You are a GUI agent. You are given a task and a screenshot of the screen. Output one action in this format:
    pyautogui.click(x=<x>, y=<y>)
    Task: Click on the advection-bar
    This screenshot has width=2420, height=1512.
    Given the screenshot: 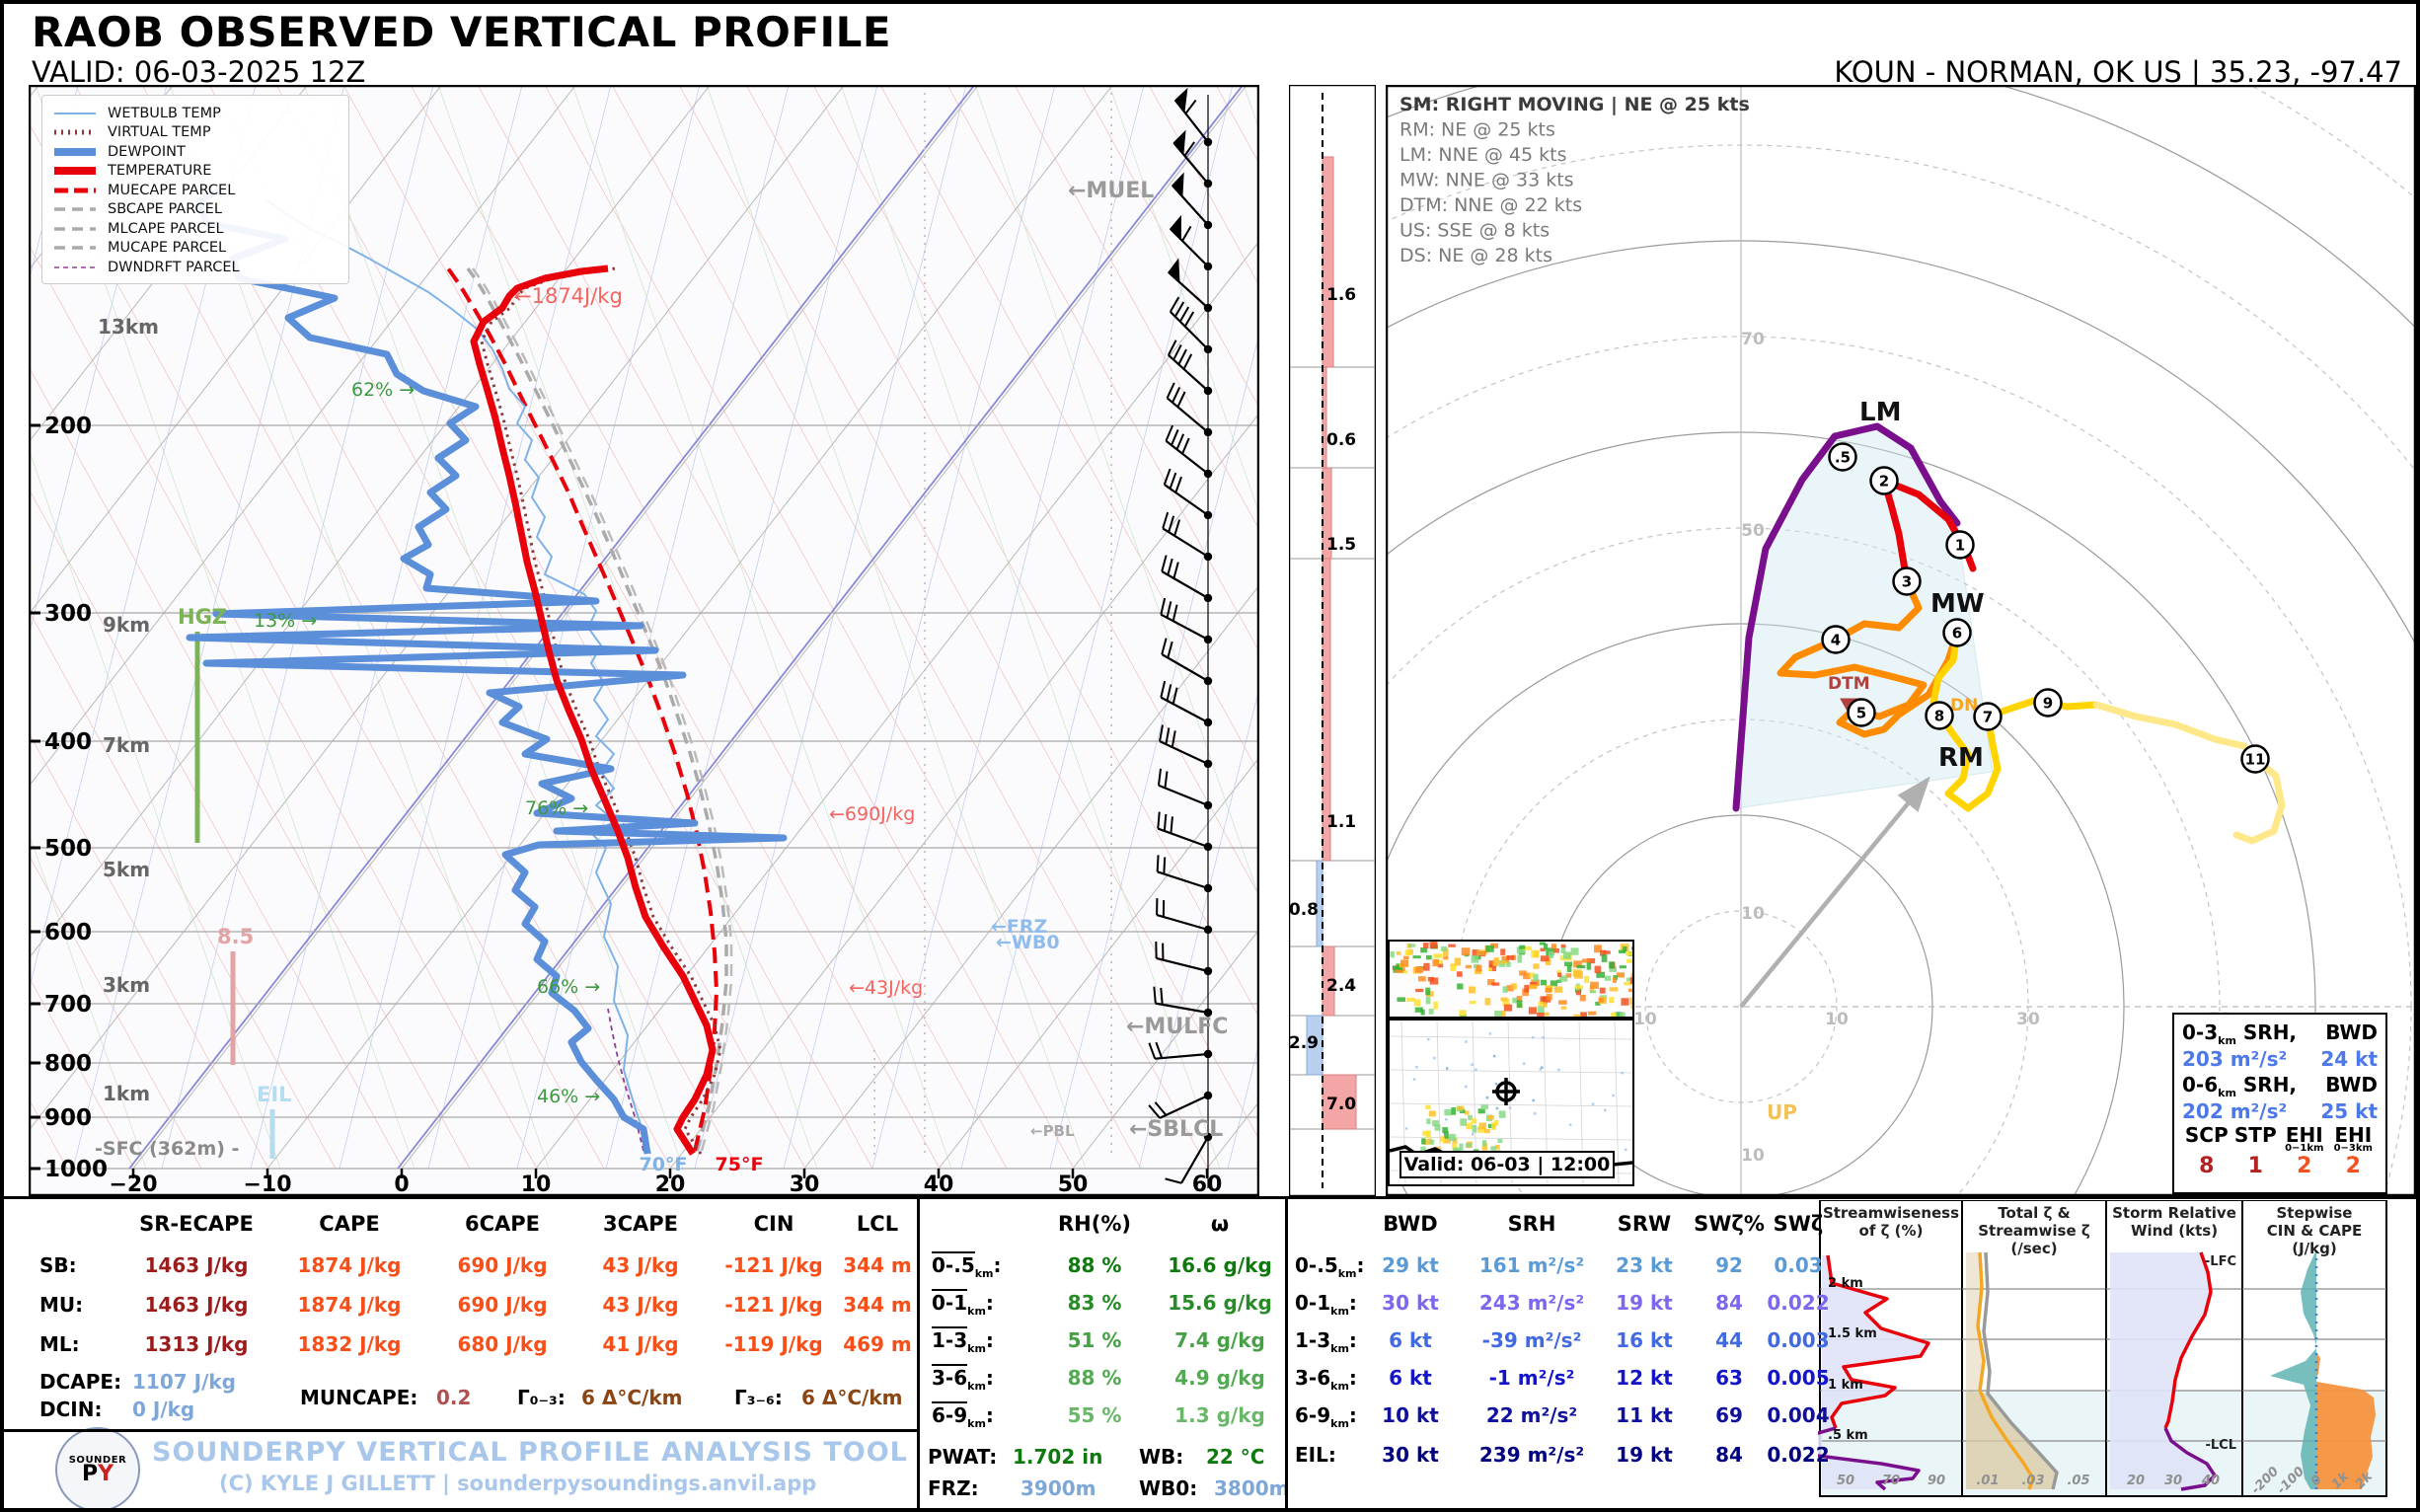 What is the action you would take?
    pyautogui.click(x=1328, y=262)
    